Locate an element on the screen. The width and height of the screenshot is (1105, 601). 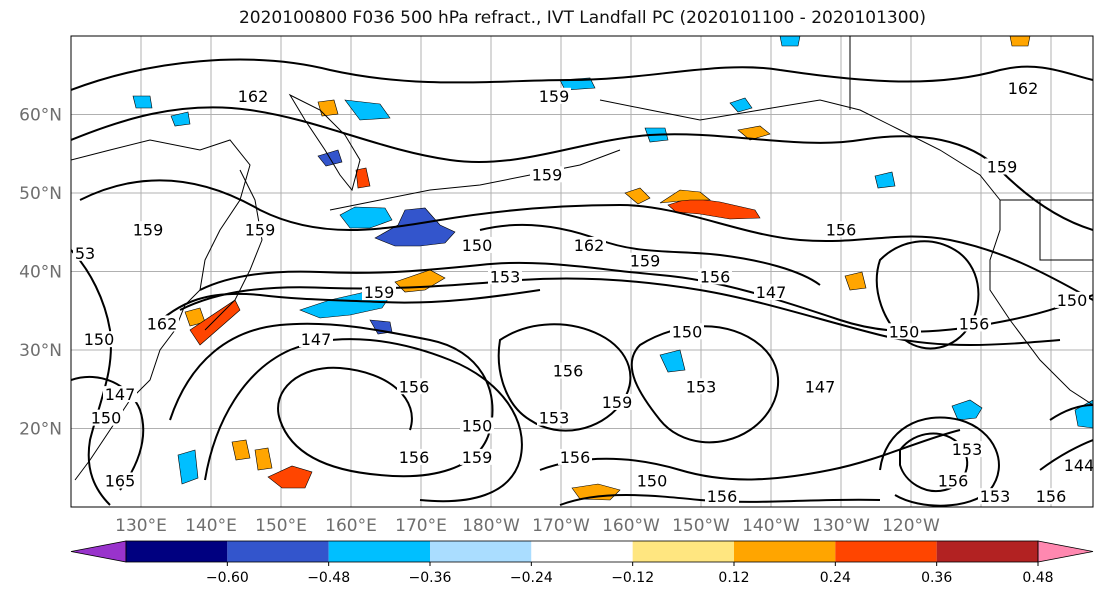
latitude-labels: 60°N 50°N 40°N 30°N 20°N is located at coordinates (40, 273).